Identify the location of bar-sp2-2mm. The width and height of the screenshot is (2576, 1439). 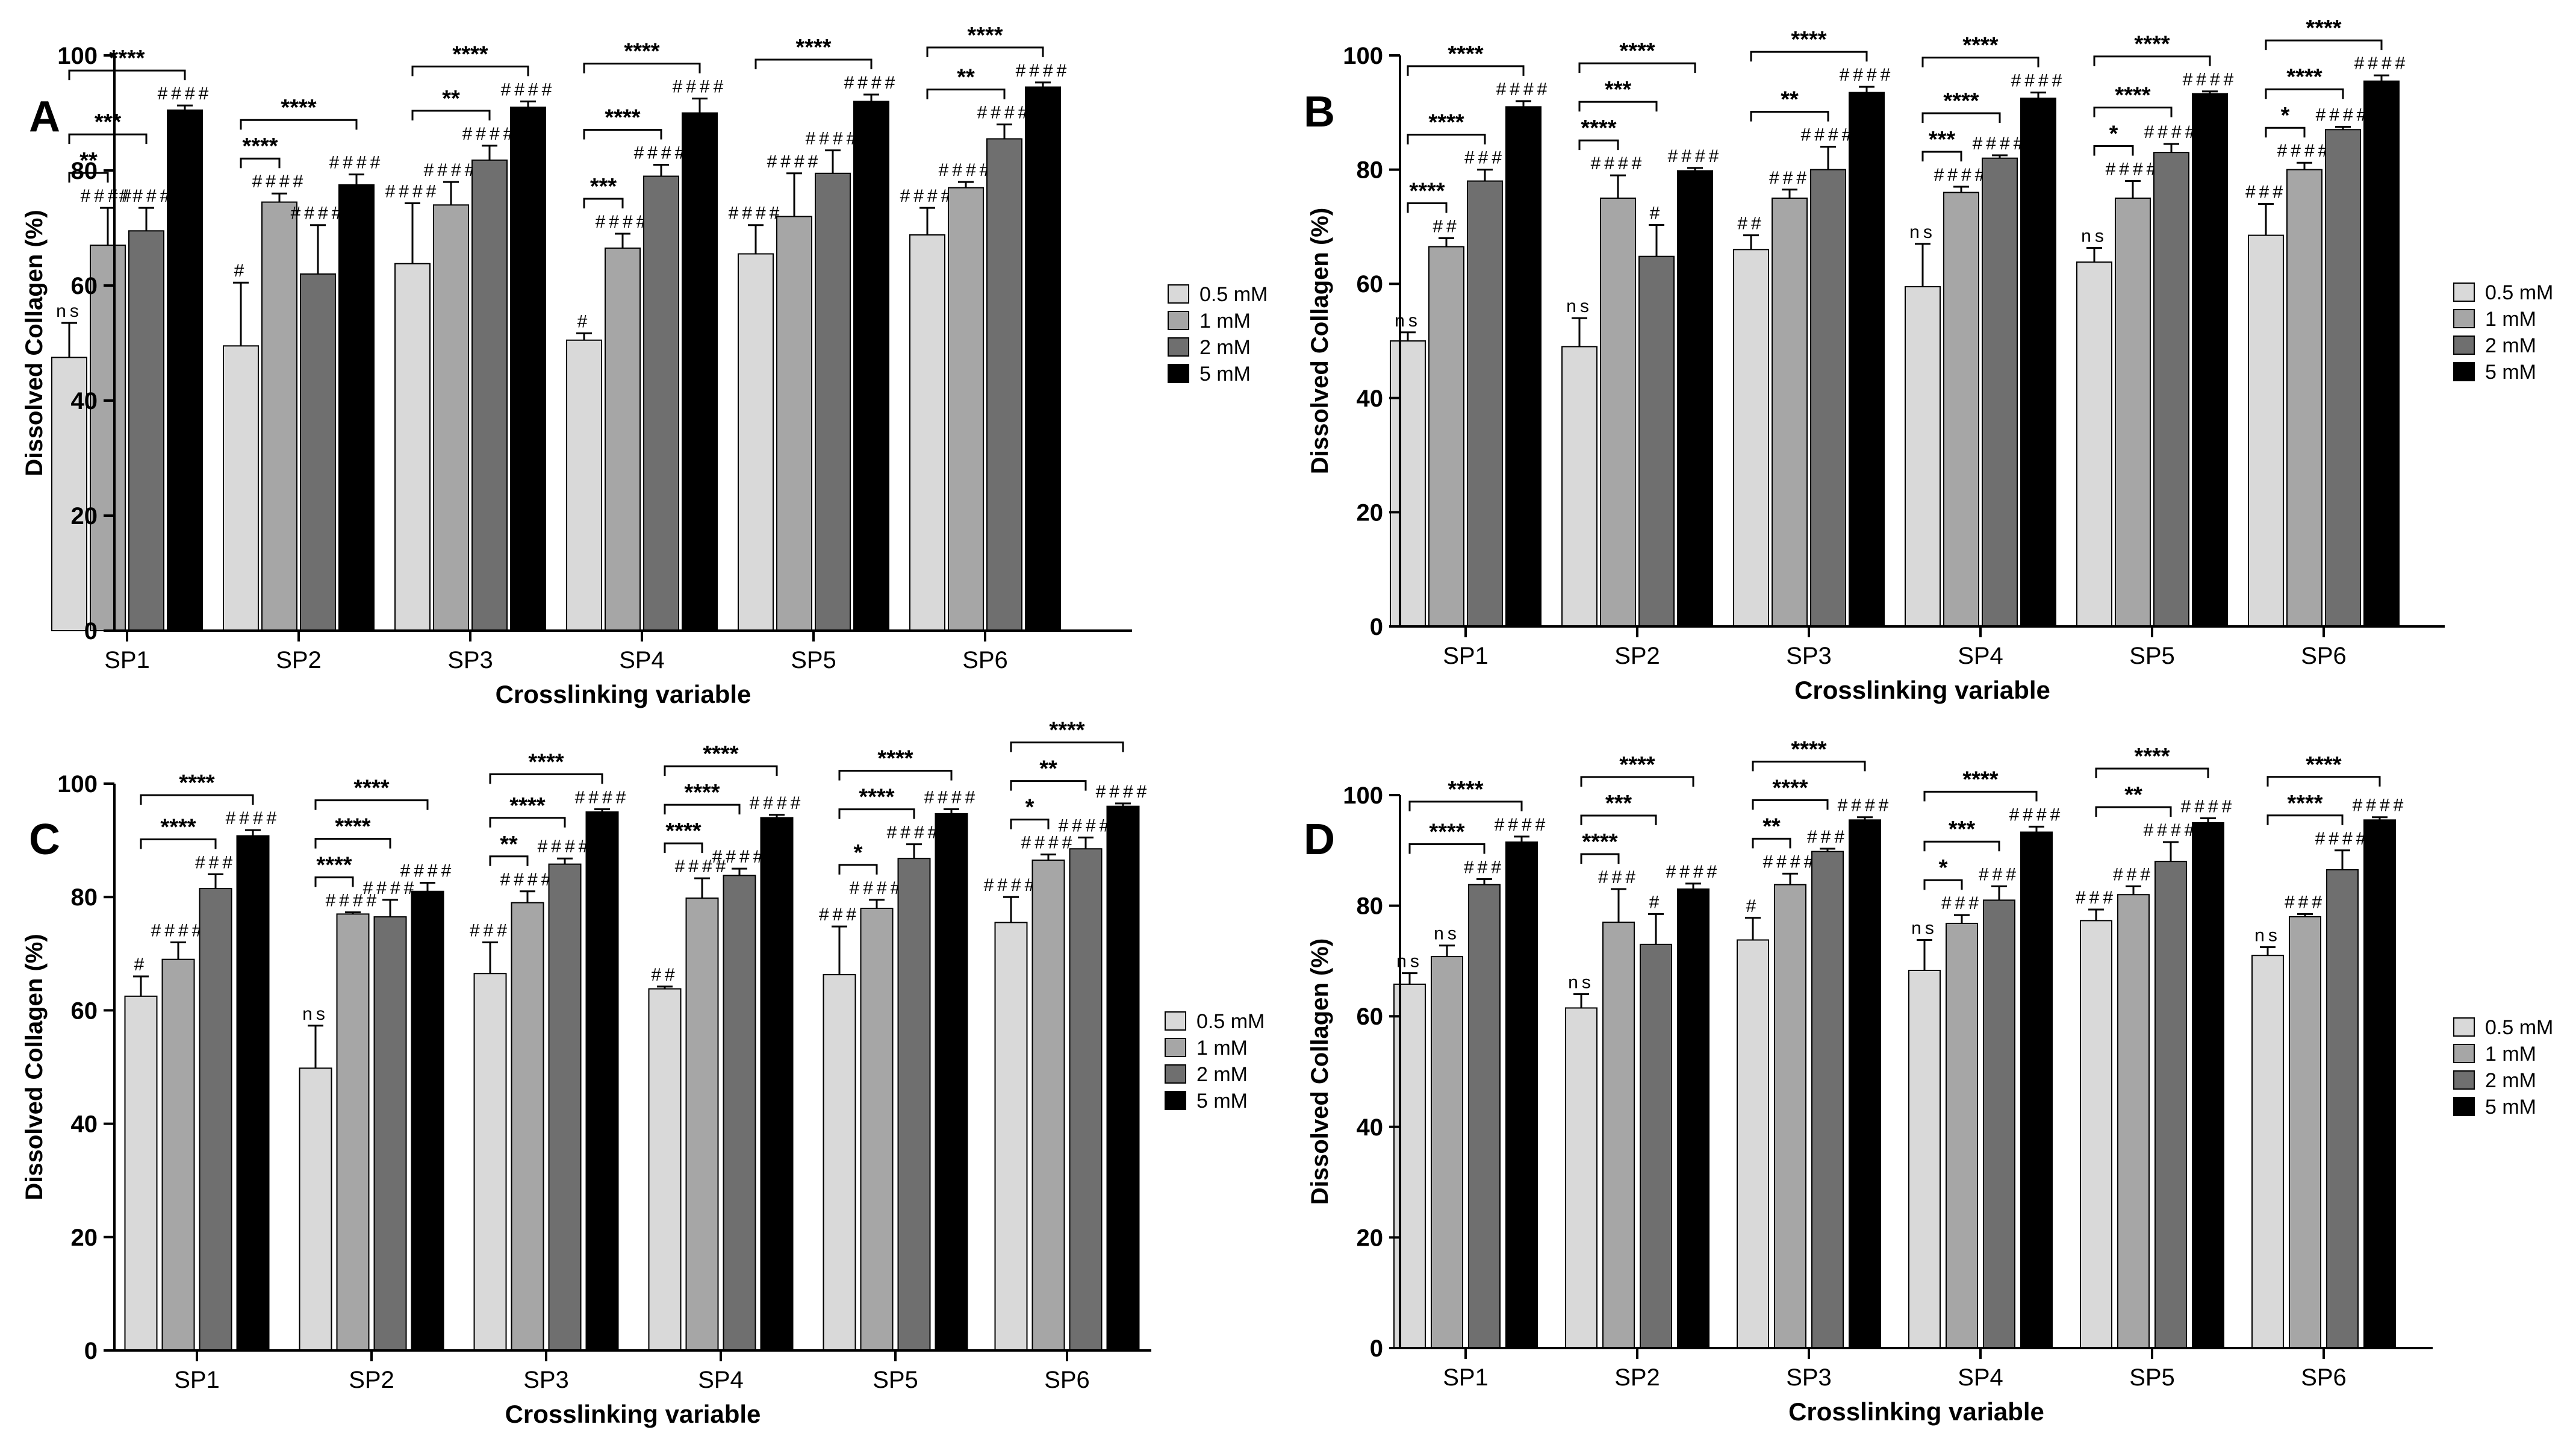
(1656, 1146).